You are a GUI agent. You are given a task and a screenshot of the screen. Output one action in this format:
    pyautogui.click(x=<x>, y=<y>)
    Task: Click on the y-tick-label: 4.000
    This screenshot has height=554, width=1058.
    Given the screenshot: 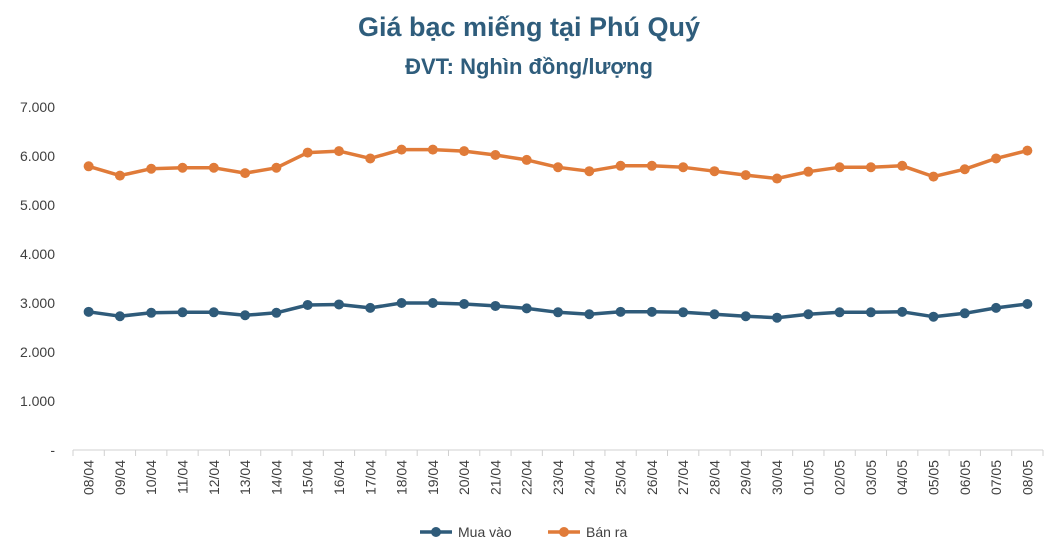 What is the action you would take?
    pyautogui.click(x=37, y=254)
    